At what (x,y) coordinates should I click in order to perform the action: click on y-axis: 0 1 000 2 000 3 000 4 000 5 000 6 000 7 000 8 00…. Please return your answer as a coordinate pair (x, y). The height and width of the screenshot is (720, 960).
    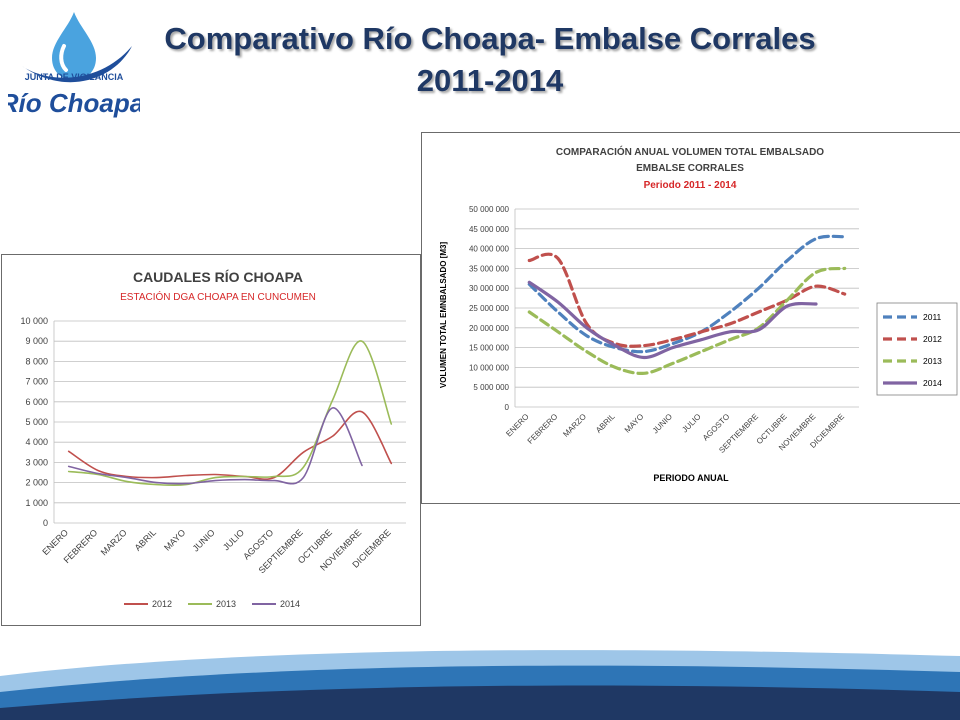
    Looking at the image, I should click on (34, 422).